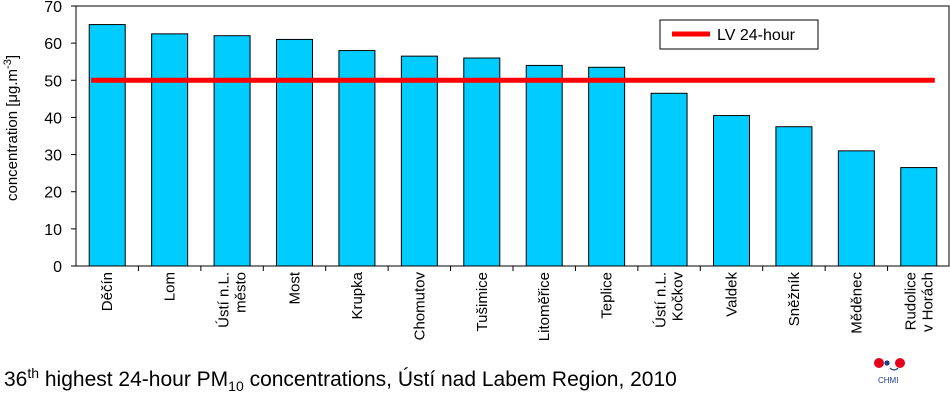 The image size is (950, 413). What do you see at coordinates (889, 364) in the screenshot?
I see `chmi-logo-icon` at bounding box center [889, 364].